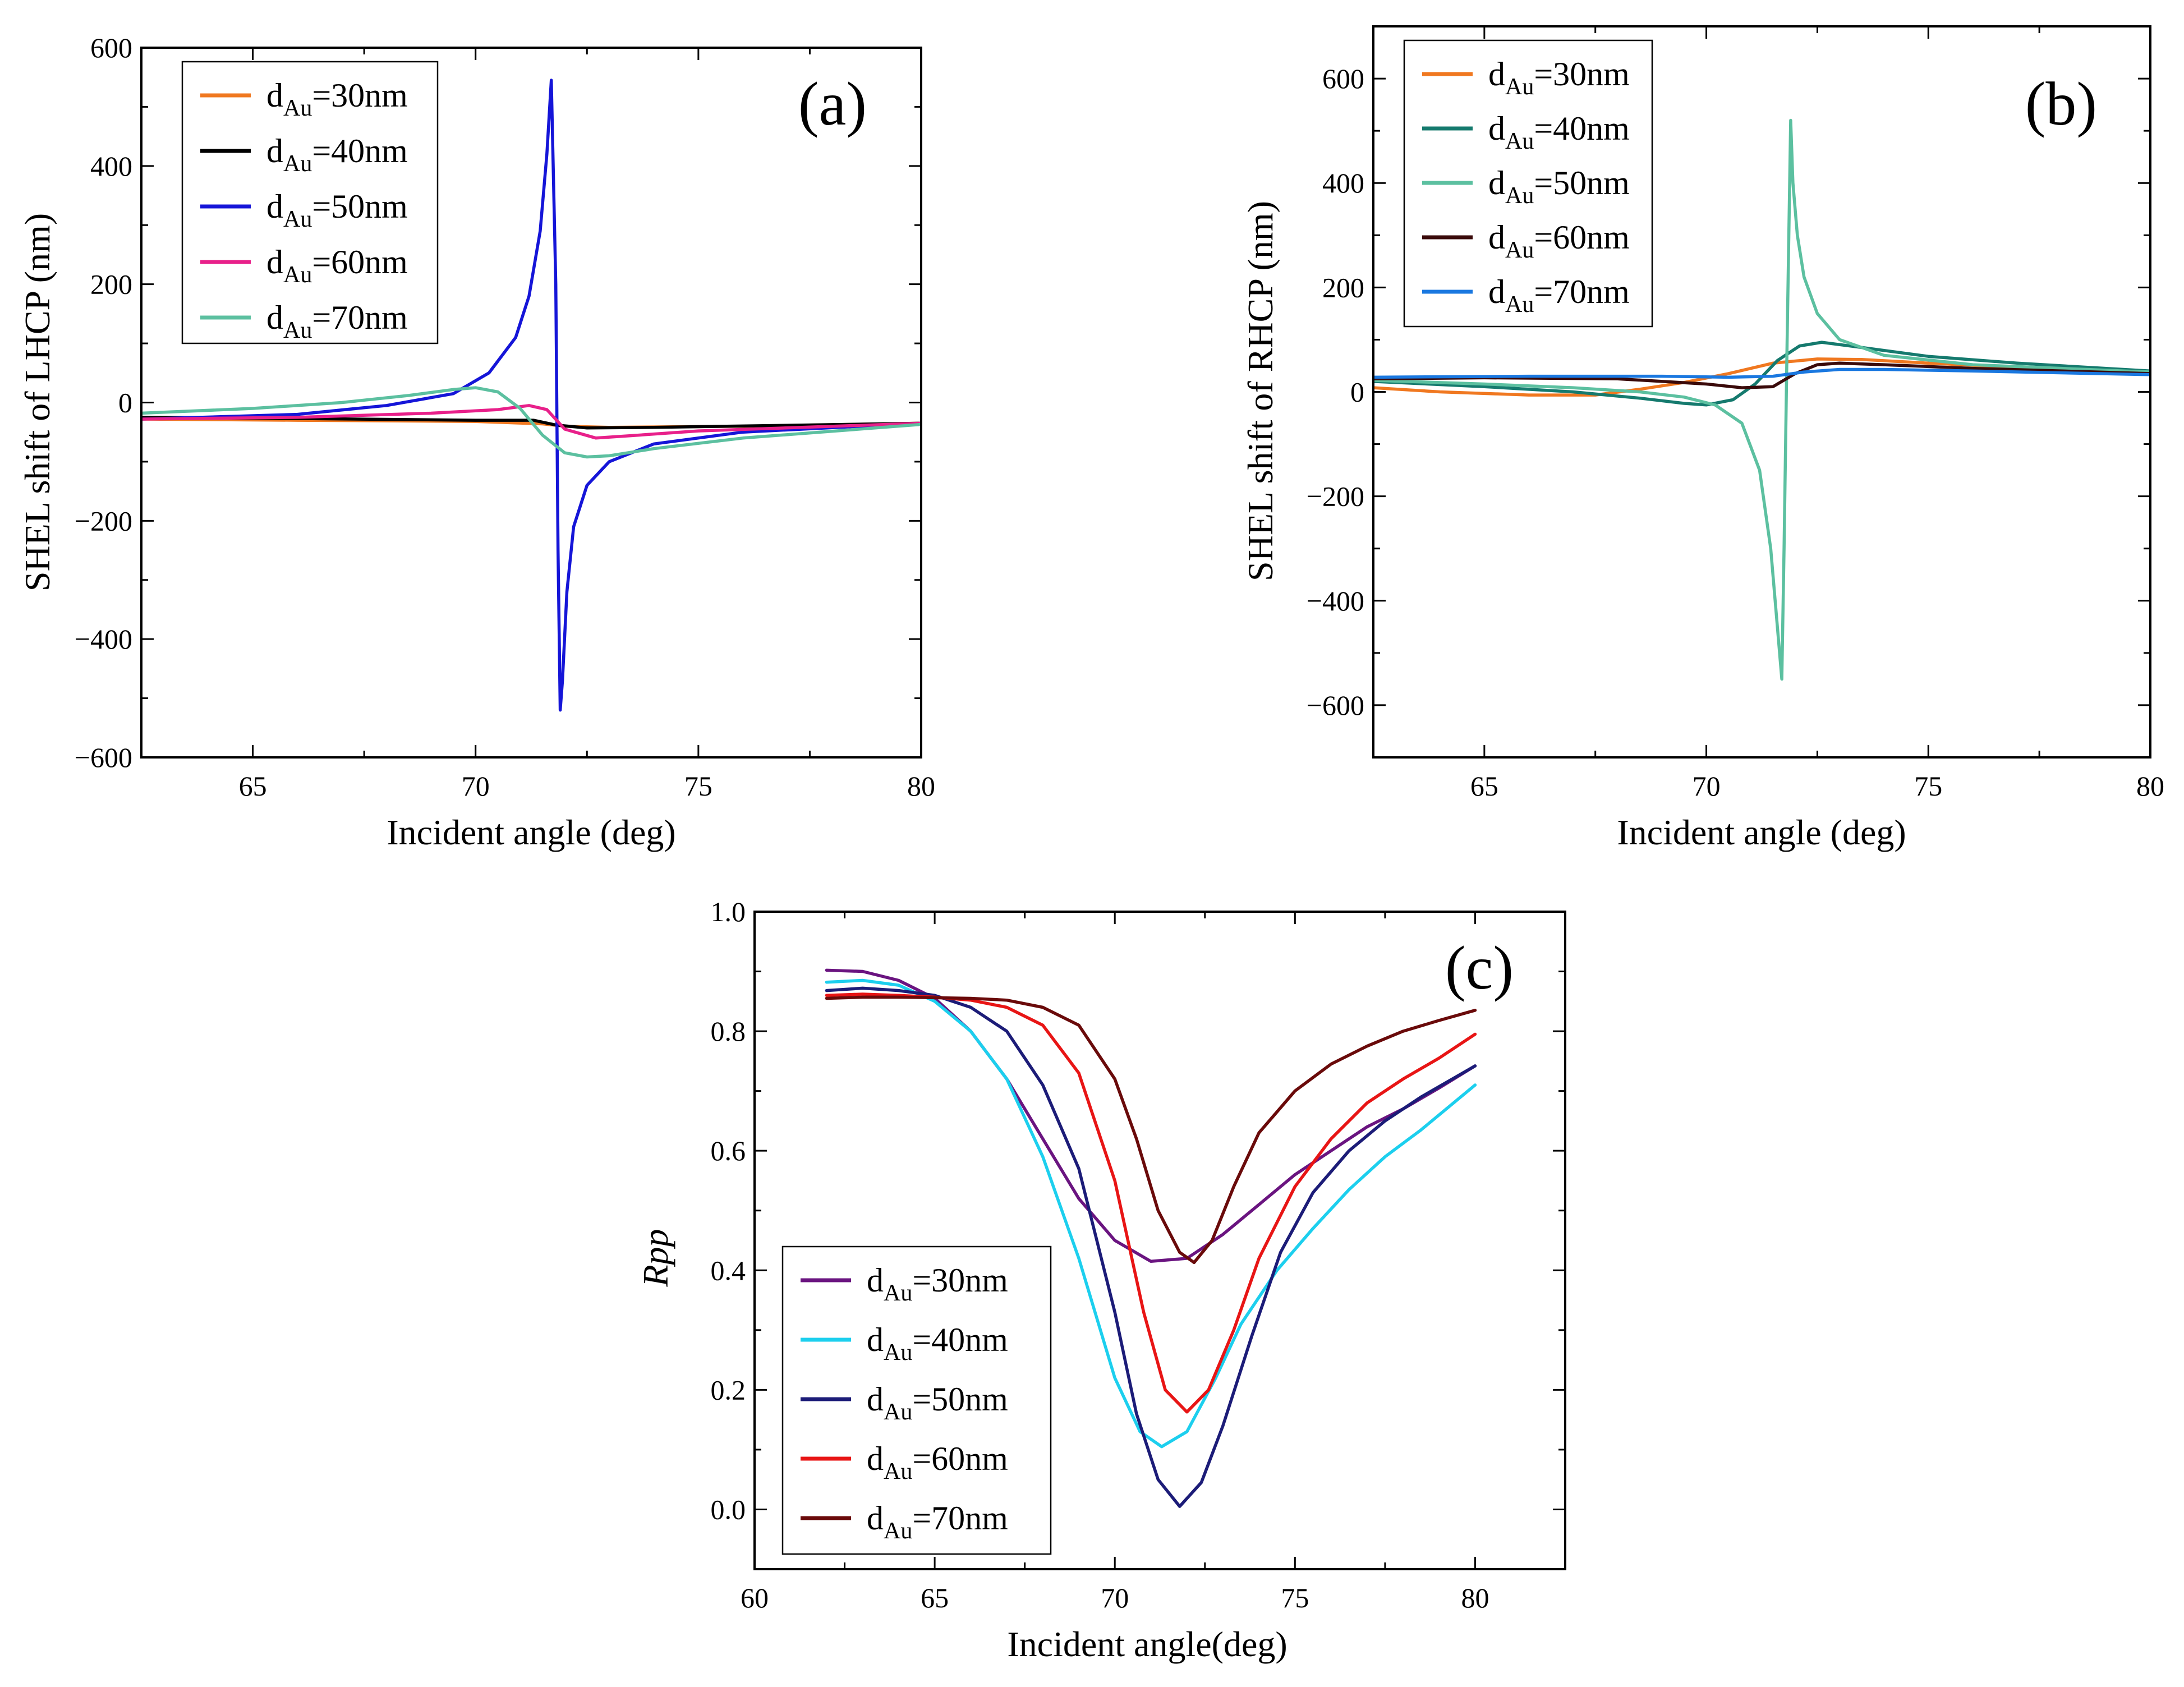 This screenshot has height=1687, width=2184. Describe the element at coordinates (103, 520) in the screenshot. I see `panel-a-y-tick-label: −200` at that location.